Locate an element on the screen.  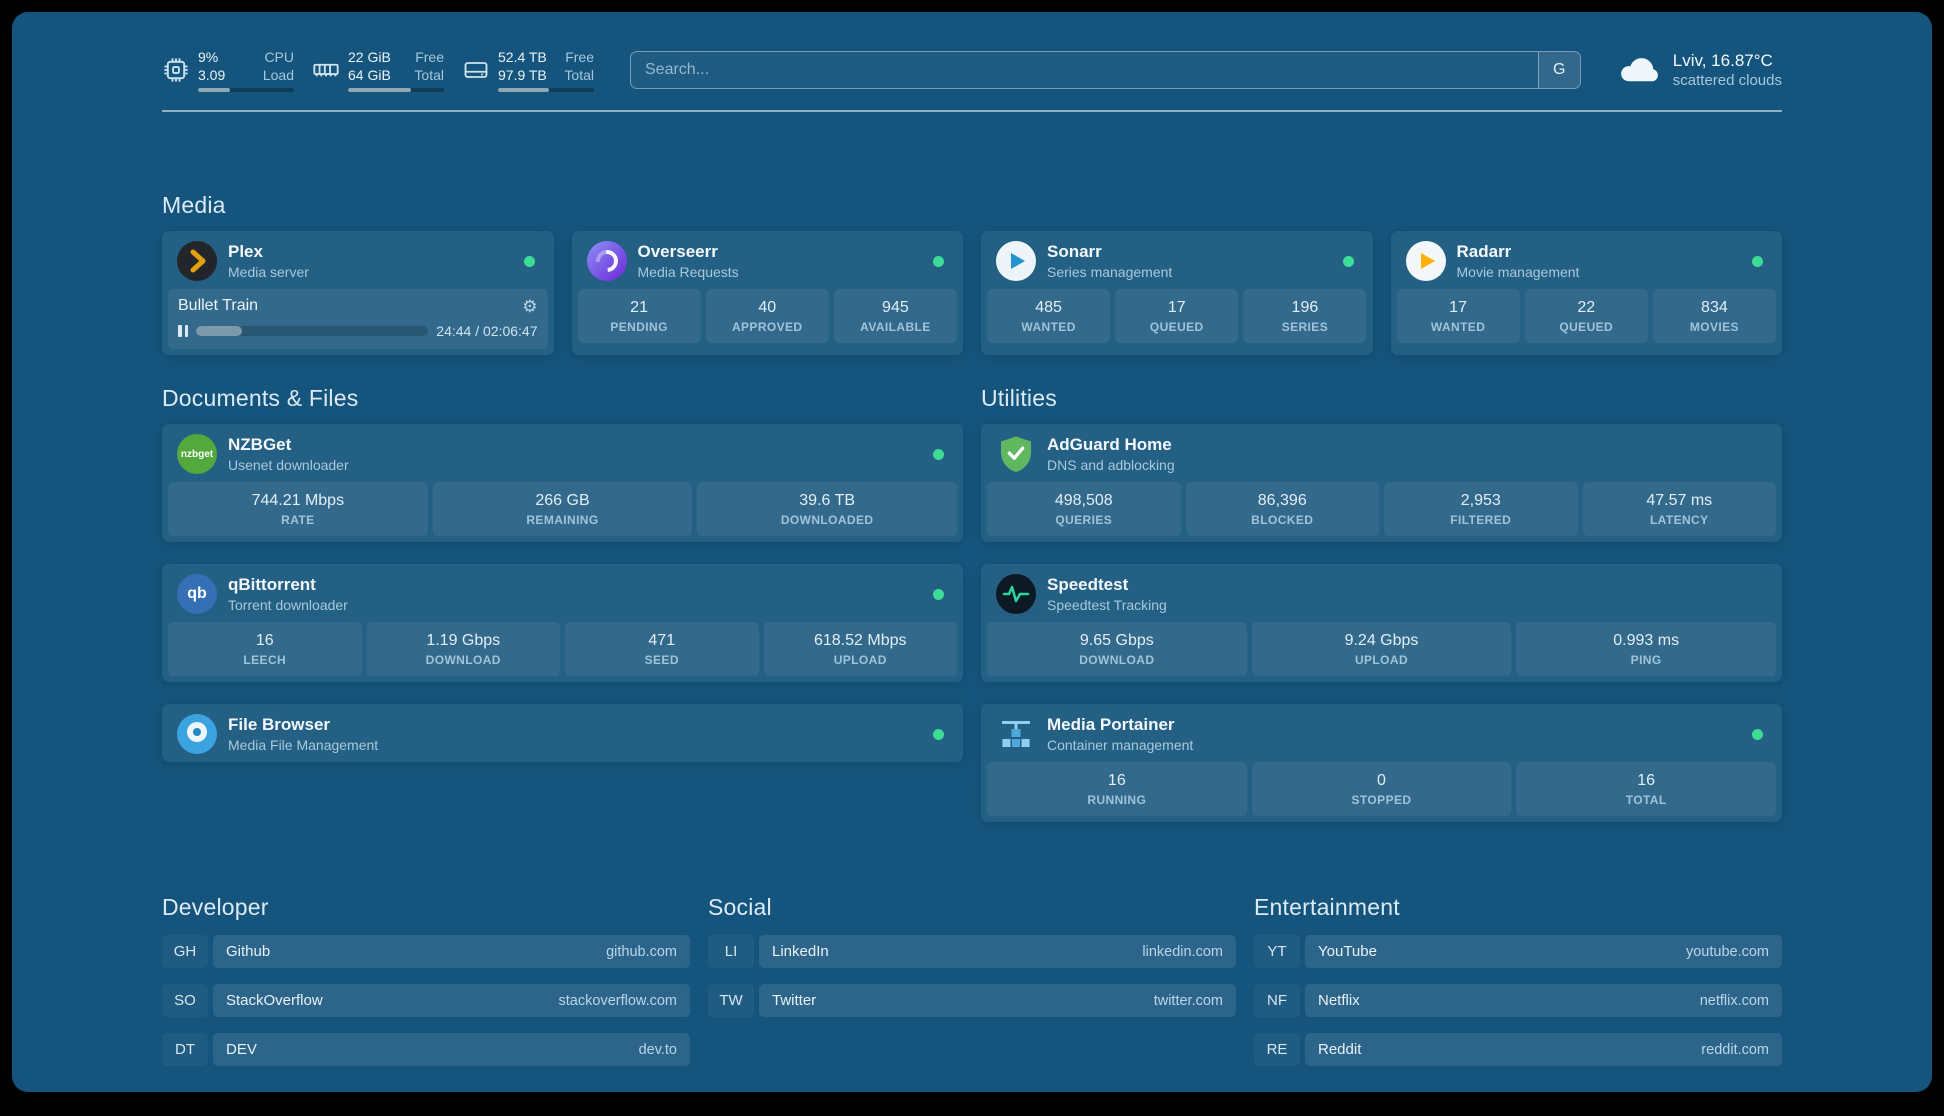
pause-icon is located at coordinates (183, 331).